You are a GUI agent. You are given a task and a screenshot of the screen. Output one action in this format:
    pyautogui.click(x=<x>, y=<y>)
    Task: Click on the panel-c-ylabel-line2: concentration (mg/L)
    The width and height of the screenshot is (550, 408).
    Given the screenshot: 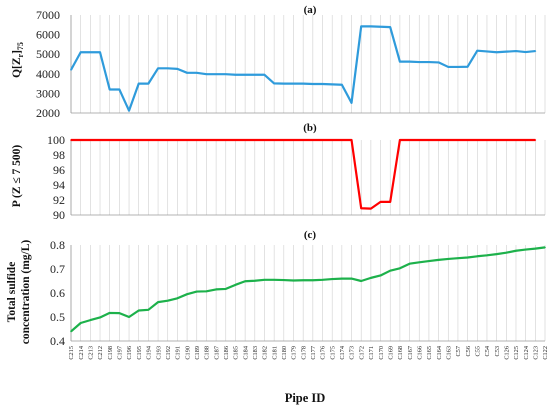 What is the action you would take?
    pyautogui.click(x=26, y=292)
    